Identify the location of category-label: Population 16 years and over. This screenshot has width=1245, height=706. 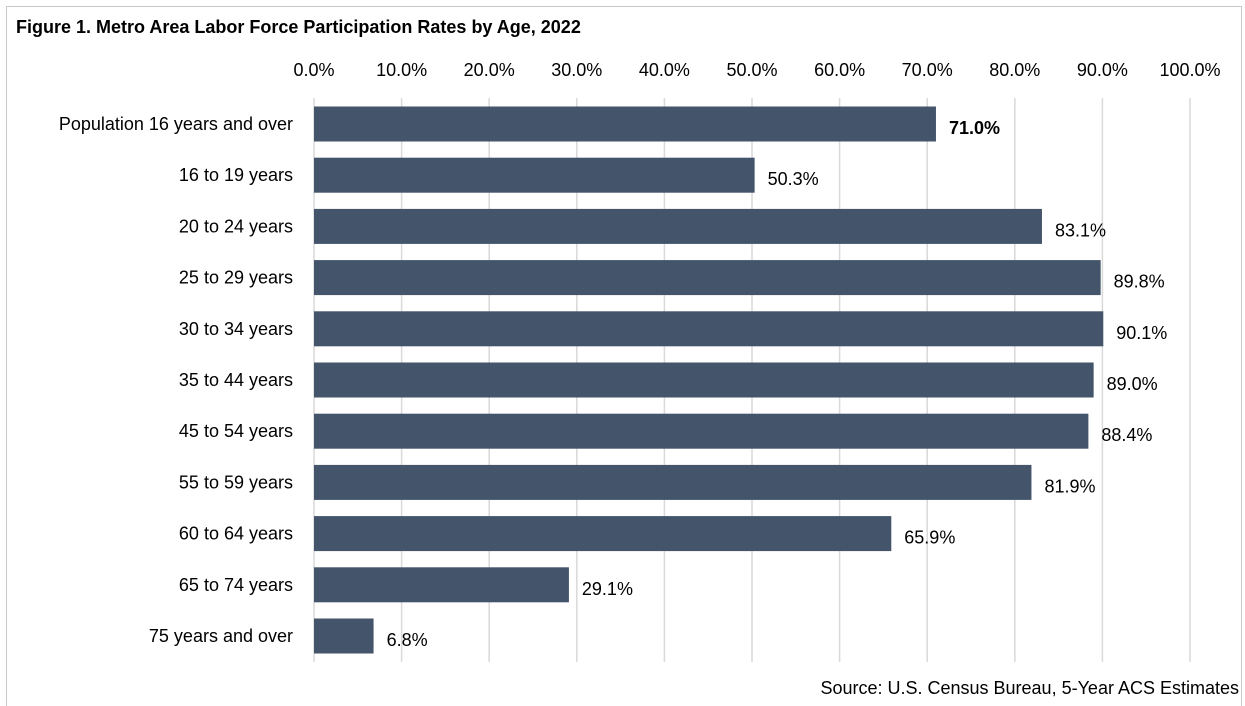
(176, 124).